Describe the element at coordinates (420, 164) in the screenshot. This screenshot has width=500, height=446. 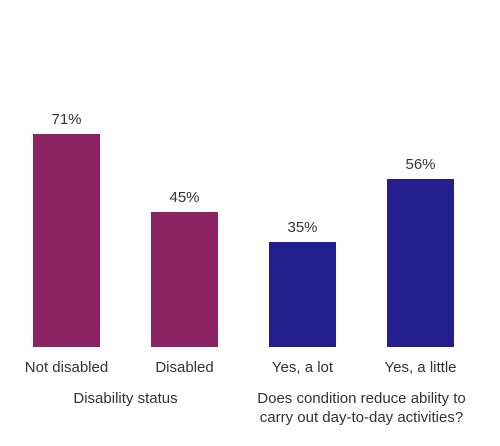
I see `data-label: 56%` at that location.